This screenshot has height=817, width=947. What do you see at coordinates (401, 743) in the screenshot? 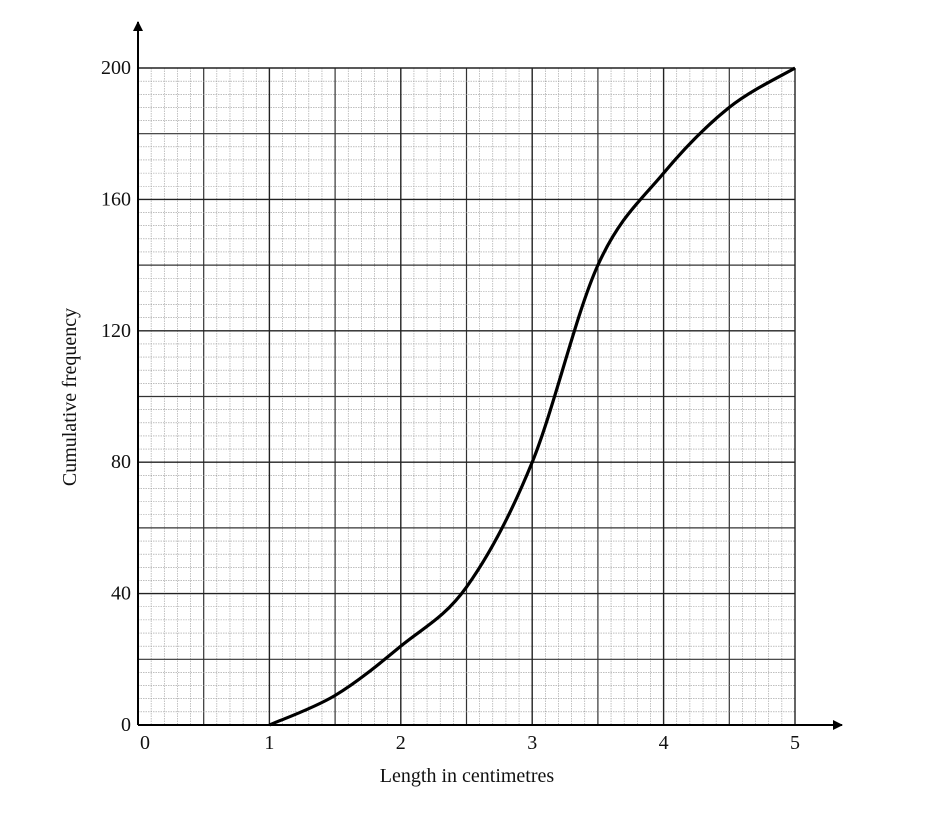
I see `x-tick-label: 2` at bounding box center [401, 743].